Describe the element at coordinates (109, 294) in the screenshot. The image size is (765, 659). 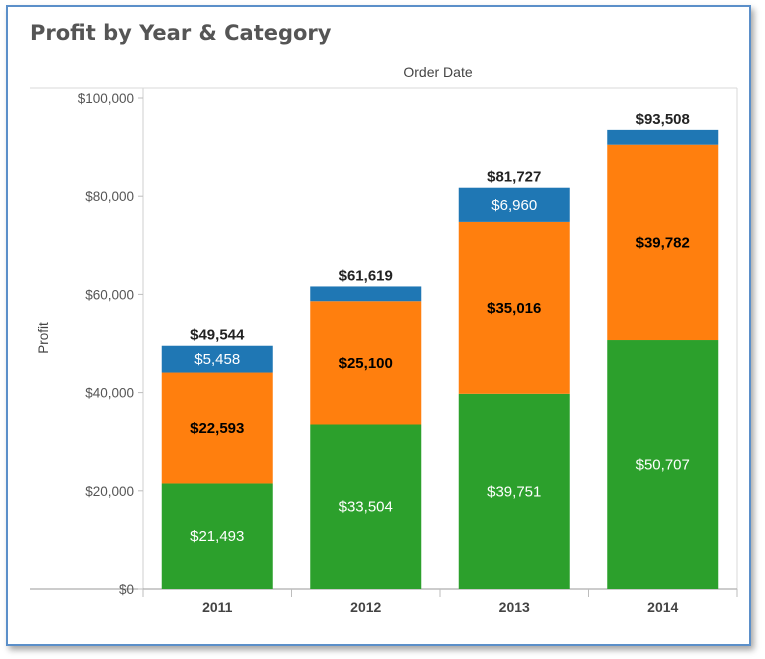
I see `y-tick-label: $60,000` at that location.